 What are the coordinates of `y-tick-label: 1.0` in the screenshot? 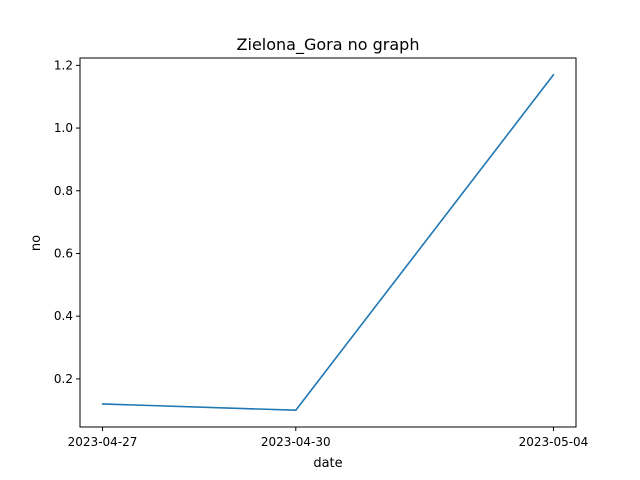 It's located at (63, 128).